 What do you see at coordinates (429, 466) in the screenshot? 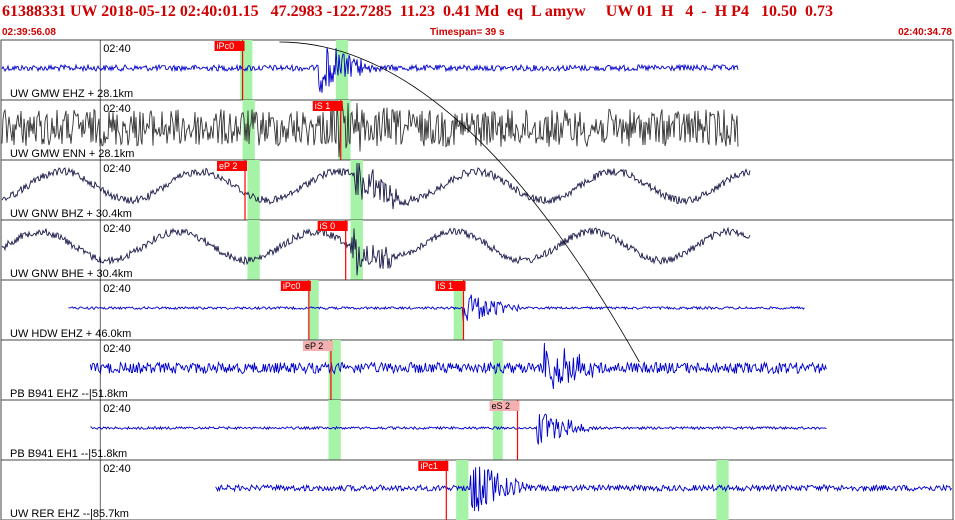
I see `phase-pick-label: iPc1` at bounding box center [429, 466].